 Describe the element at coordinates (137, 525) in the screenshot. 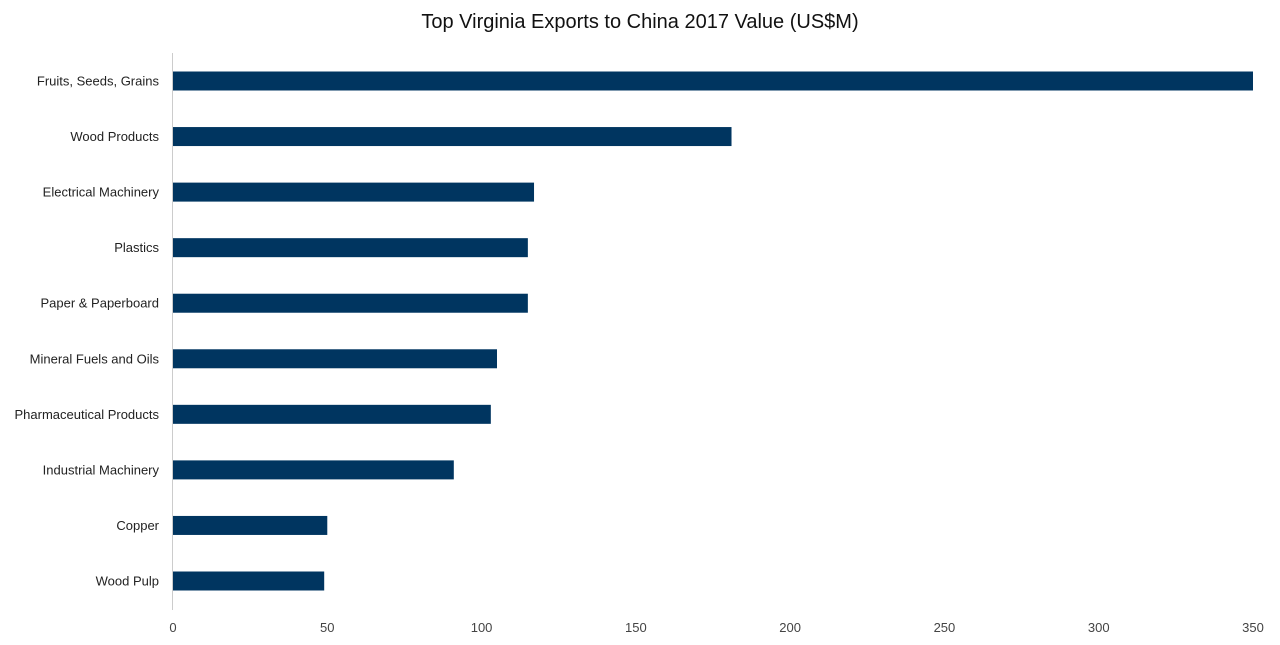

I see `category-label: Copper` at that location.